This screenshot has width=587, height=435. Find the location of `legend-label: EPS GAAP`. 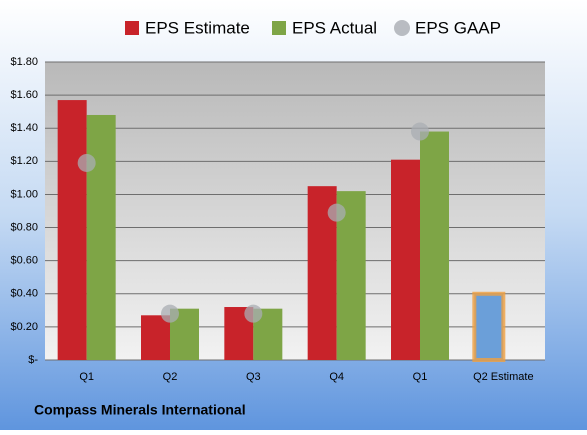

legend-label: EPS GAAP is located at coordinates (458, 27).